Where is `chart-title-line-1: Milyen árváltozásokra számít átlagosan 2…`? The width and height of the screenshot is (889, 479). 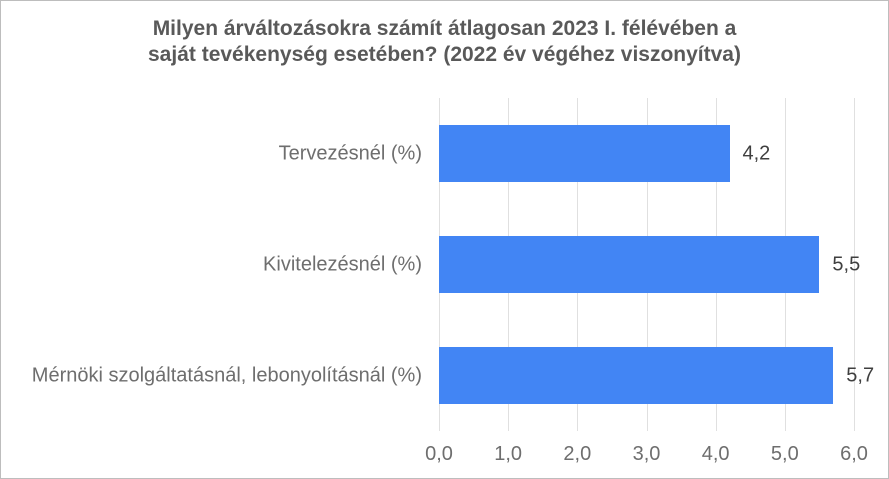 chart-title-line-1: Milyen árváltozásokra számít átlagosan 2… is located at coordinates (444, 28).